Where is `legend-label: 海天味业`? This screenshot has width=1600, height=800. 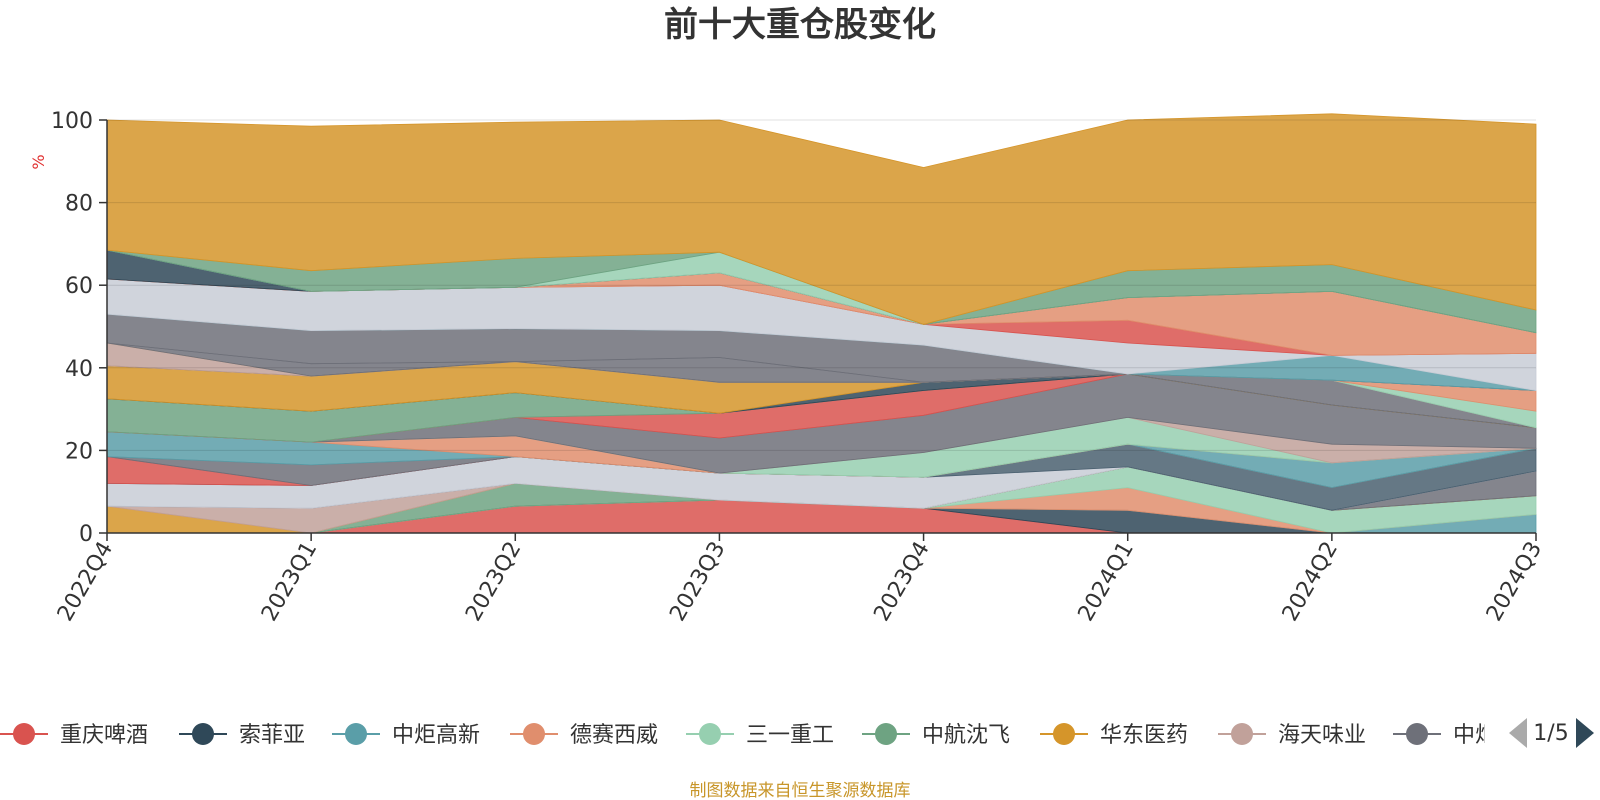
legend-label: 海天味业 is located at coordinates (1322, 735).